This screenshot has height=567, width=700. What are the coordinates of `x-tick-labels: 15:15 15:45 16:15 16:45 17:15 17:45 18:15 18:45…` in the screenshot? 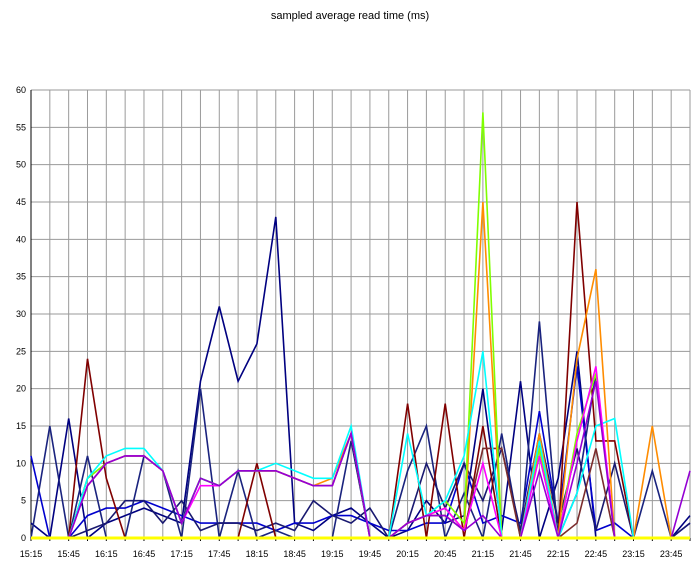 It's located at (351, 554).